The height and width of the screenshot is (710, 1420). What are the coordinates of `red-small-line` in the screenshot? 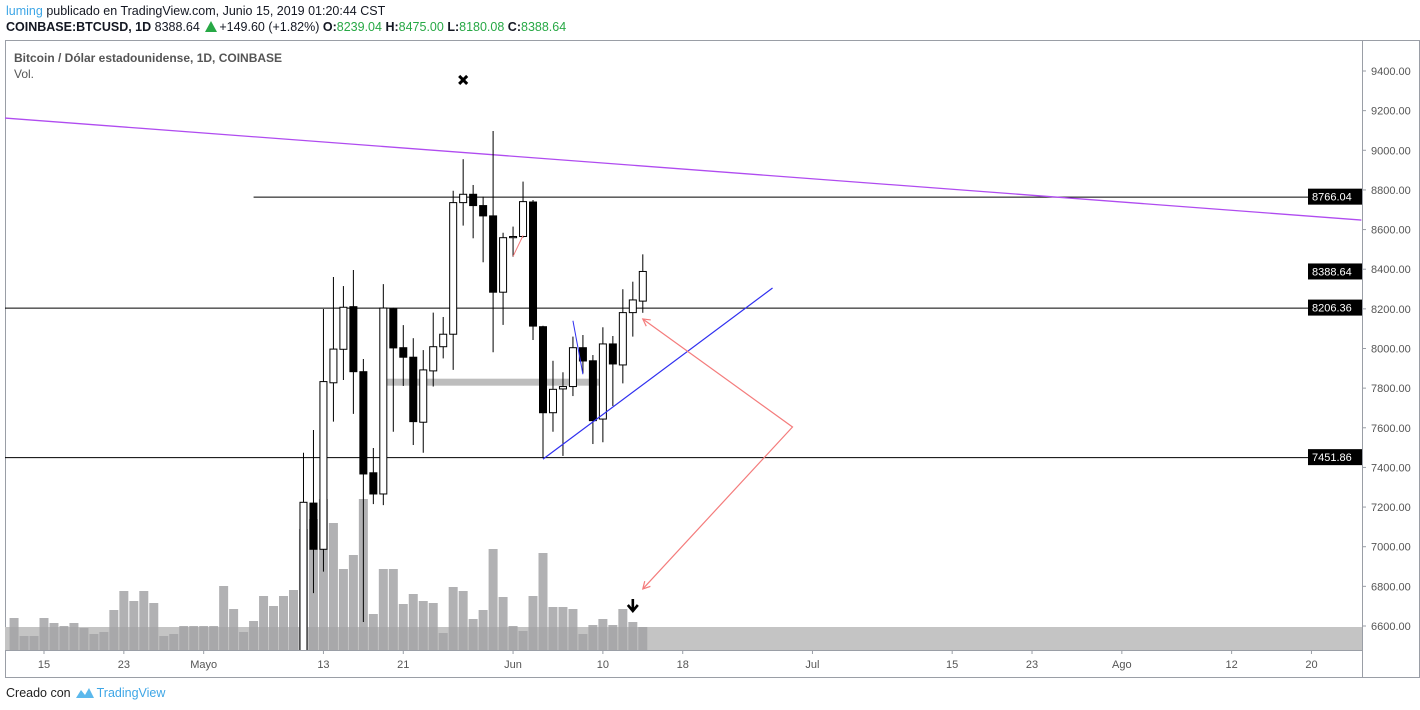 It's located at (518, 246).